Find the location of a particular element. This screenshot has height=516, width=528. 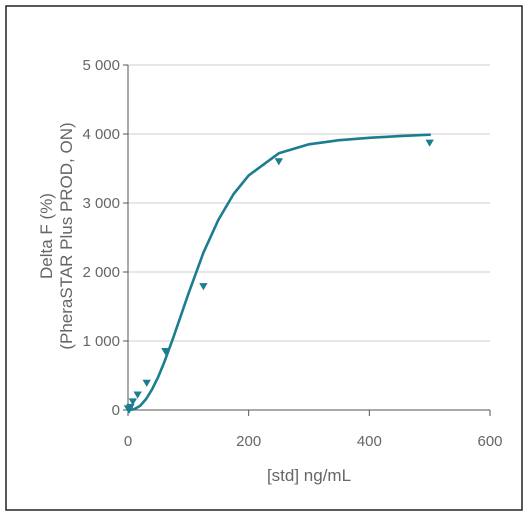

y-axis-title-line-2: (PheraSTAR Plus PROD, ON) is located at coordinates (66, 235).